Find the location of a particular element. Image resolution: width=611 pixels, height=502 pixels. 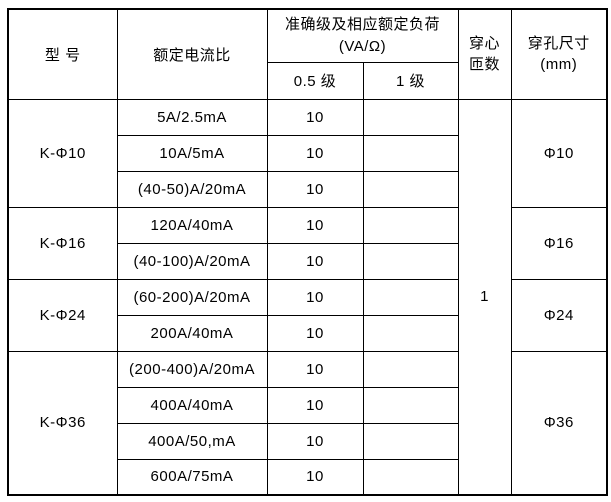

table-row: (40-100)A/20mA 10 is located at coordinates (307, 261).